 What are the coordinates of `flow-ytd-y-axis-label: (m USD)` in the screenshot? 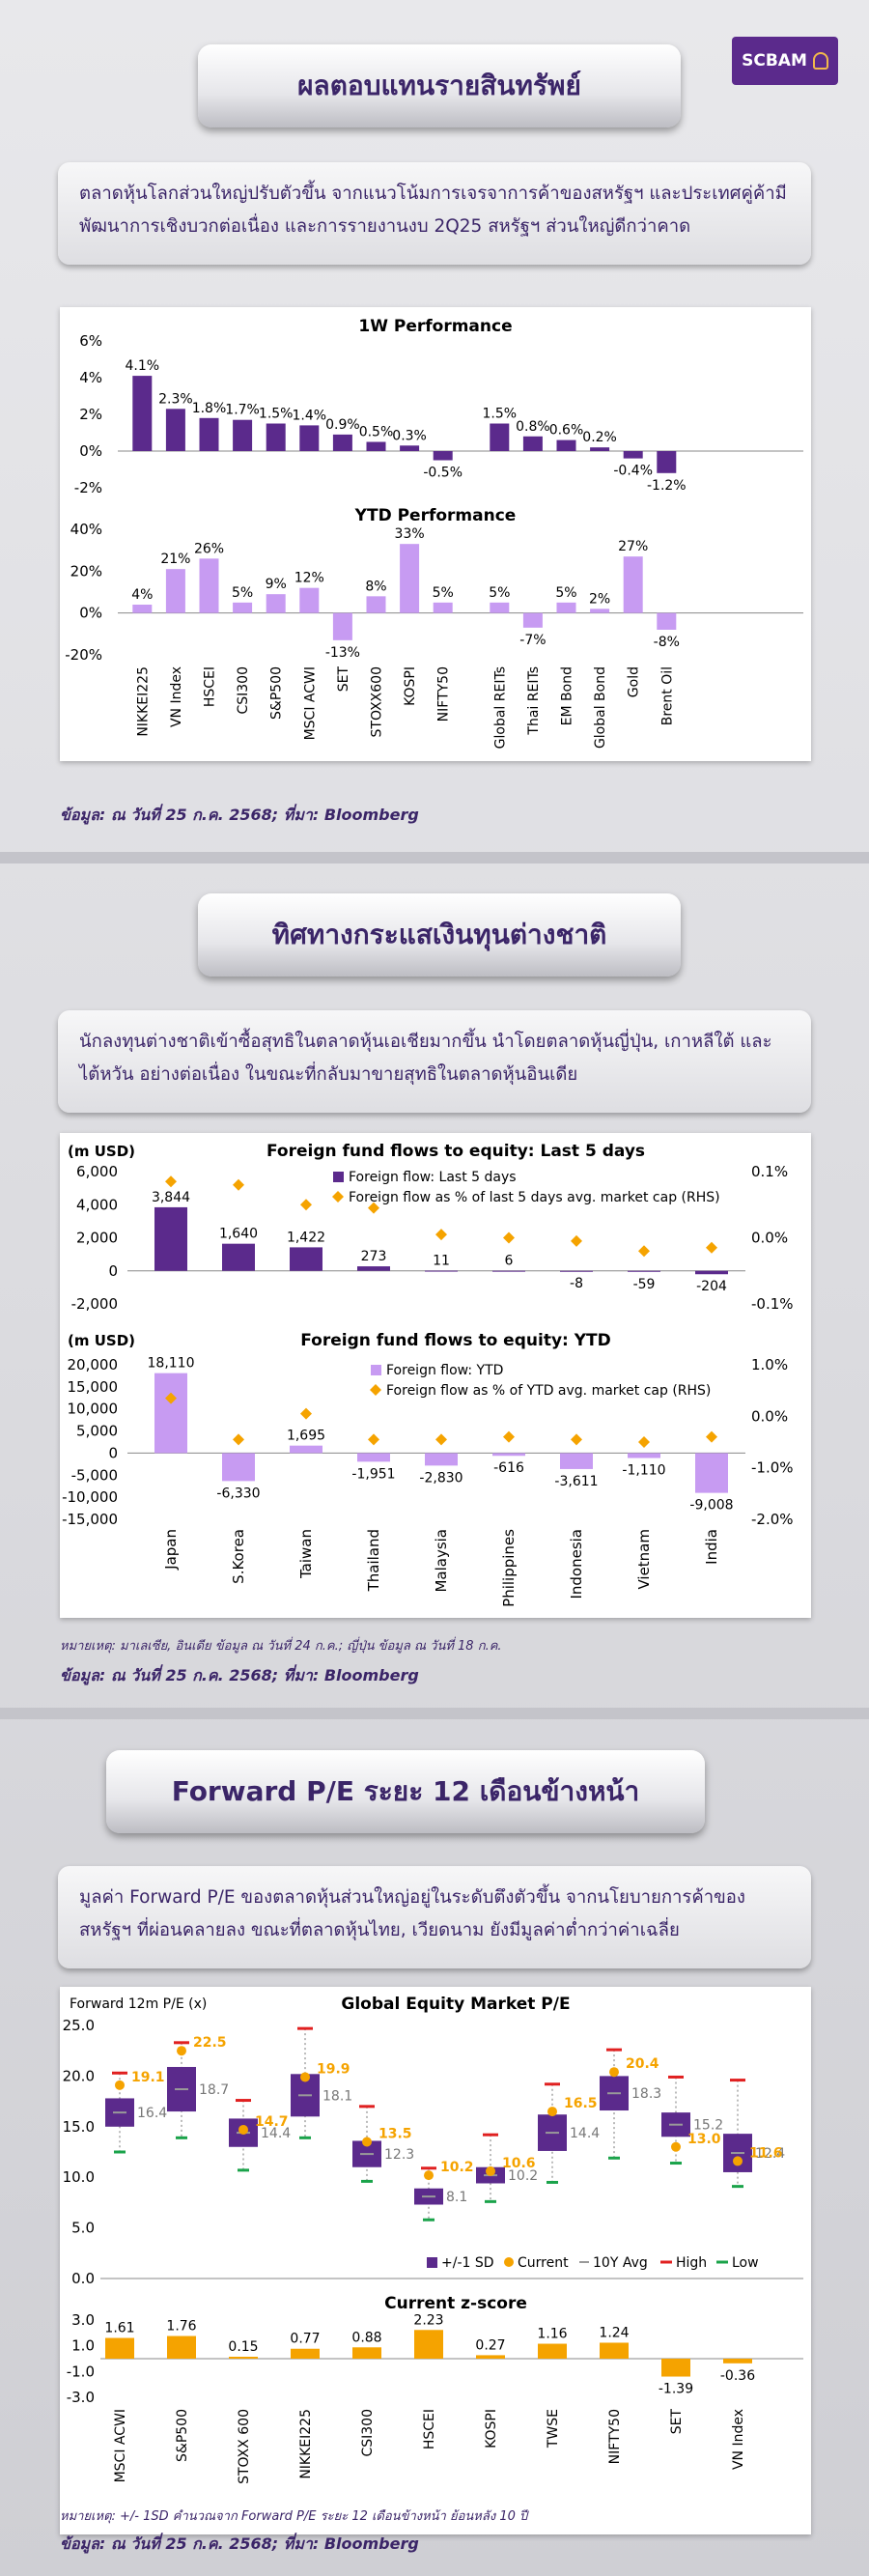 It's located at (102, 1340).